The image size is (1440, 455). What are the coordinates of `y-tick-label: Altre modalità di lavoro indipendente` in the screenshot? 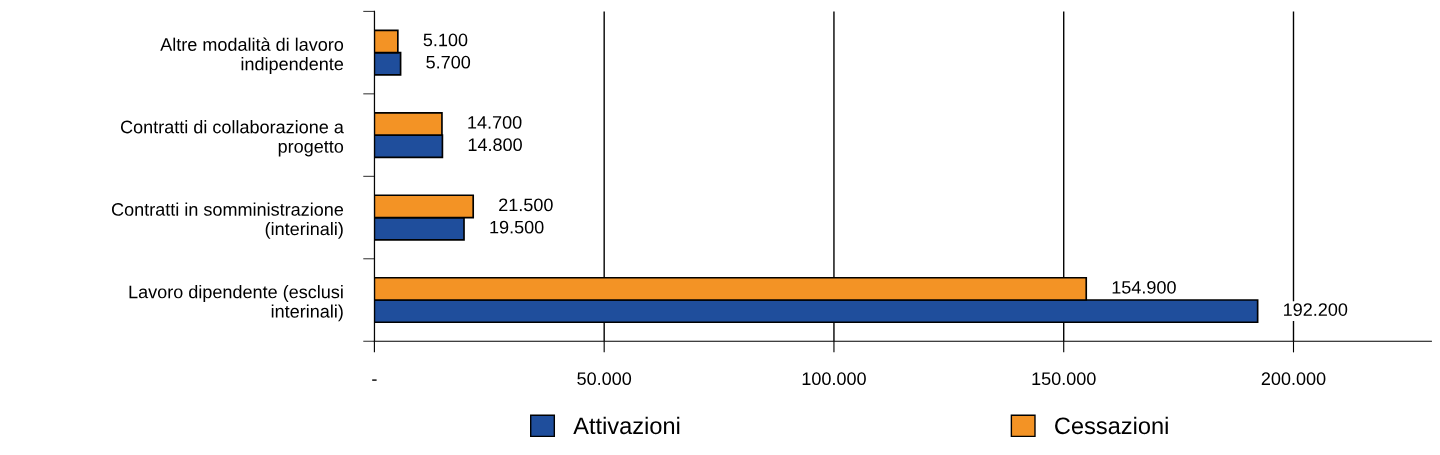 It's located at (252, 55).